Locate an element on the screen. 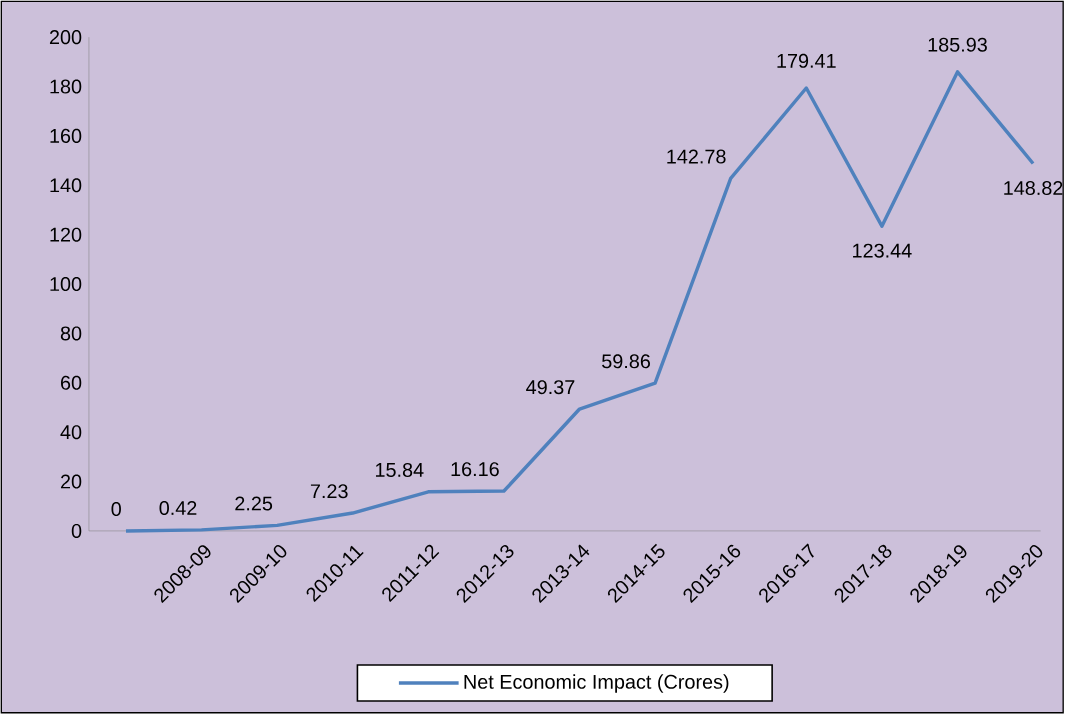  y-tick-label: 120 is located at coordinates (66, 234).